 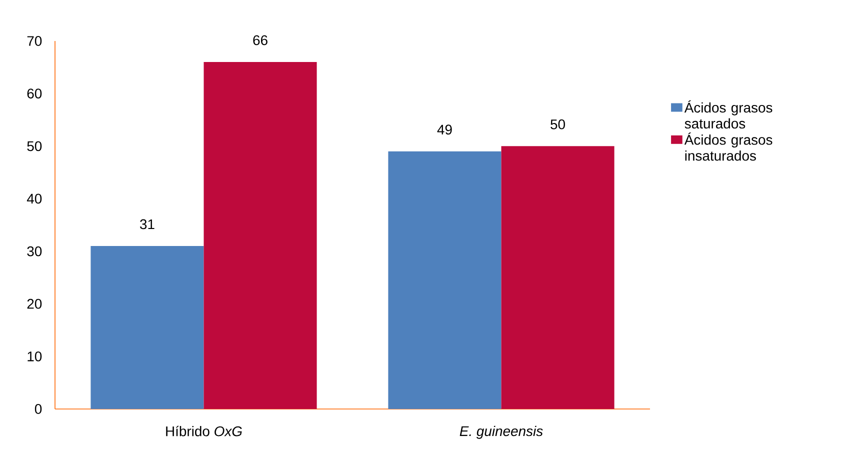 What do you see at coordinates (34, 199) in the screenshot?
I see `y-tick-label: 40` at bounding box center [34, 199].